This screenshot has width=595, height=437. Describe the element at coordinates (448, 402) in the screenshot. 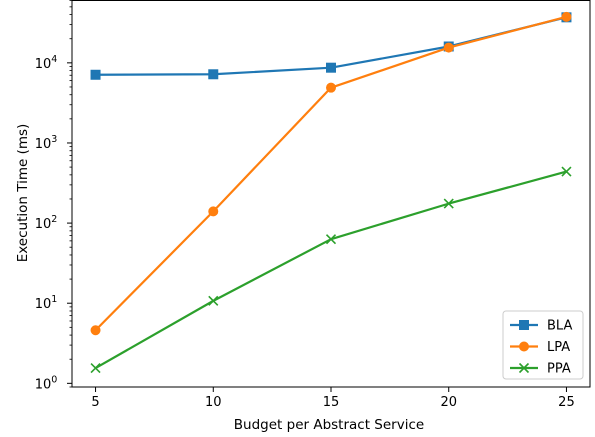

I see `x-tick-label: 20` at that location.